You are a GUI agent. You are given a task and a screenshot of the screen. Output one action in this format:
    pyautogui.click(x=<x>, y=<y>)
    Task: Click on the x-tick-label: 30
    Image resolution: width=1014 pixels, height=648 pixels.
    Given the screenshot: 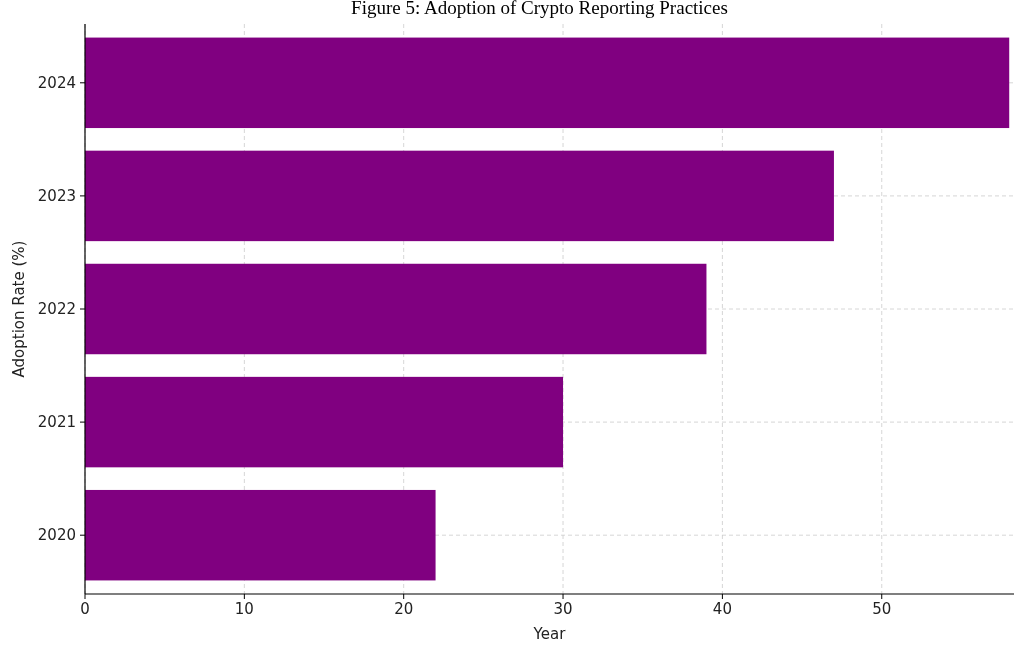 What is the action you would take?
    pyautogui.click(x=563, y=609)
    